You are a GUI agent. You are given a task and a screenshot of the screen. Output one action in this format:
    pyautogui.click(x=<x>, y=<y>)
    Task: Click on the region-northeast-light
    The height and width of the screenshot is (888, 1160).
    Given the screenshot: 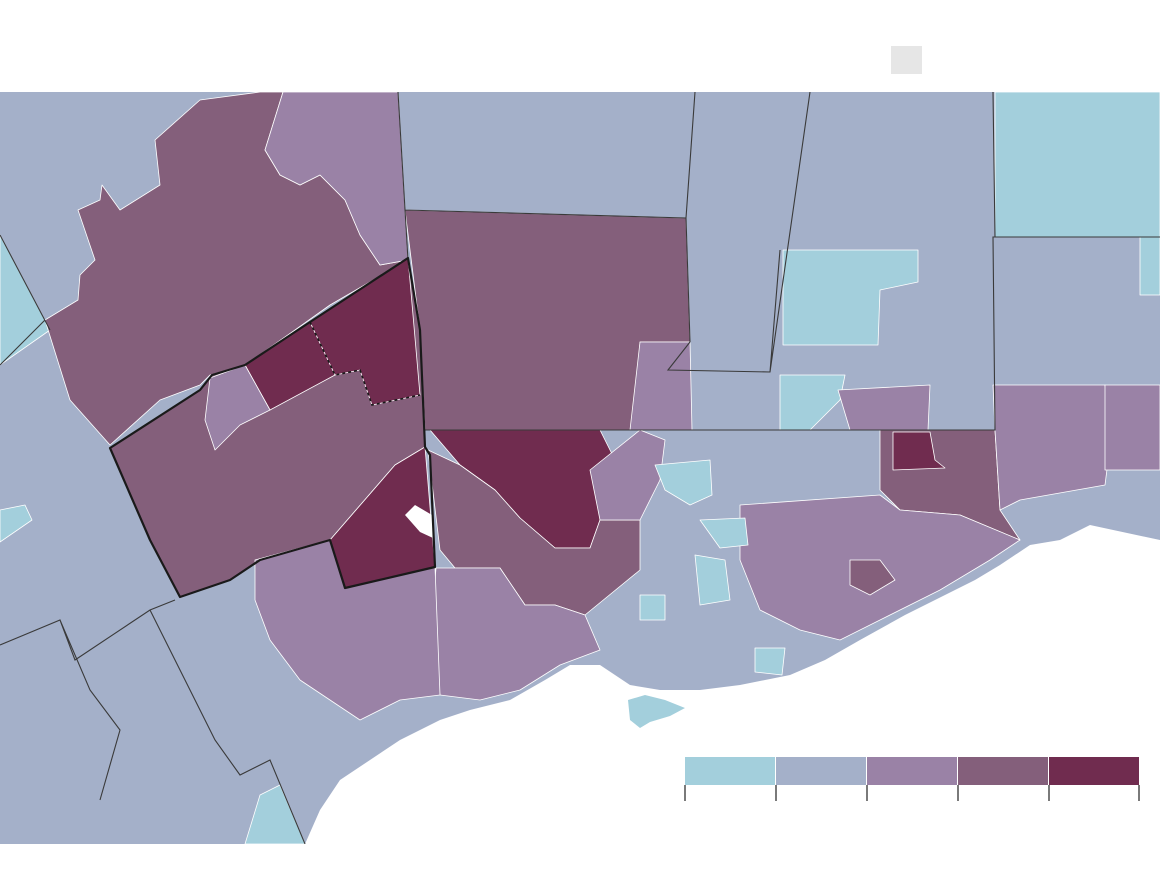 What is the action you would take?
    pyautogui.click(x=1077, y=165)
    